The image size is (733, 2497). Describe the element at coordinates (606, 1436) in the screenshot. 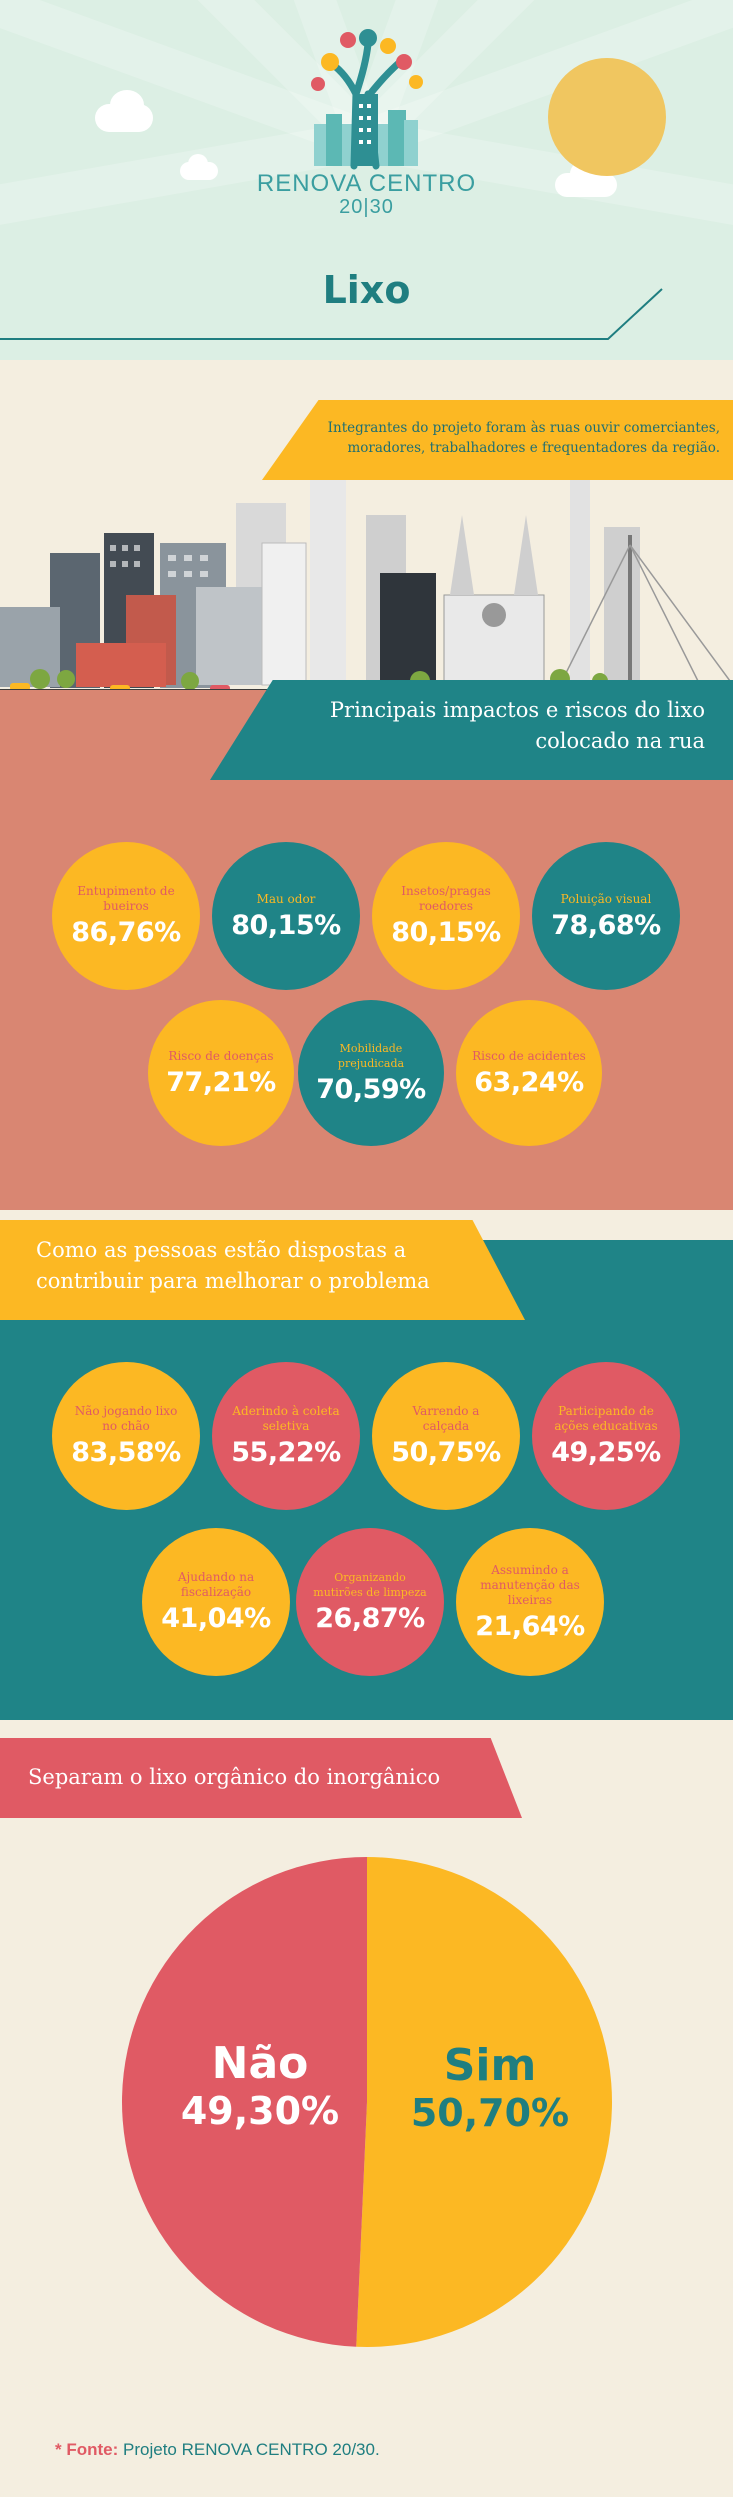

I see `contribute-acoes: Participando de ações educativas 49,25%` at that location.